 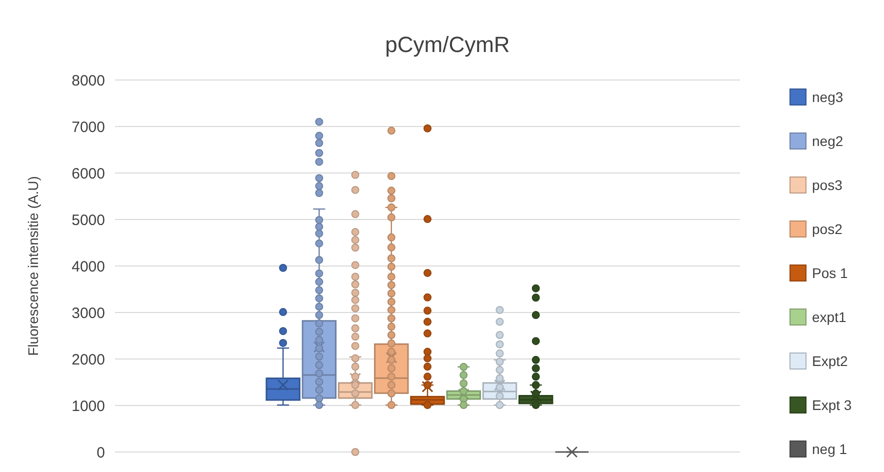 I want to click on y-tick-label: 4000, so click(x=88, y=267).